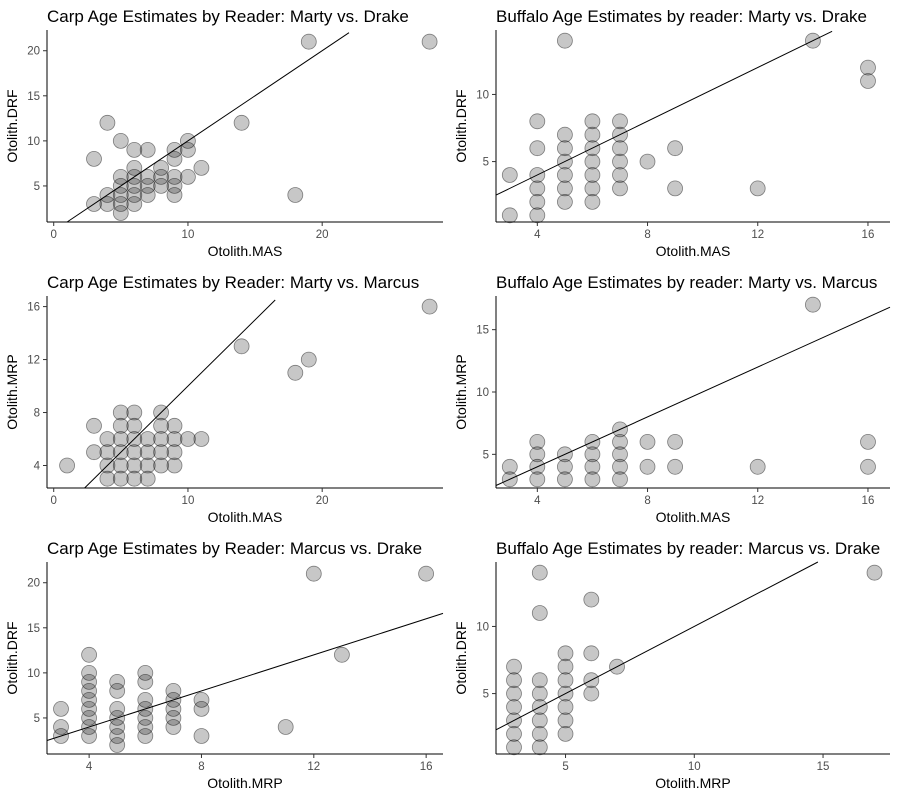 The image size is (900, 800). I want to click on y-tick-label: 20, so click(33, 52).